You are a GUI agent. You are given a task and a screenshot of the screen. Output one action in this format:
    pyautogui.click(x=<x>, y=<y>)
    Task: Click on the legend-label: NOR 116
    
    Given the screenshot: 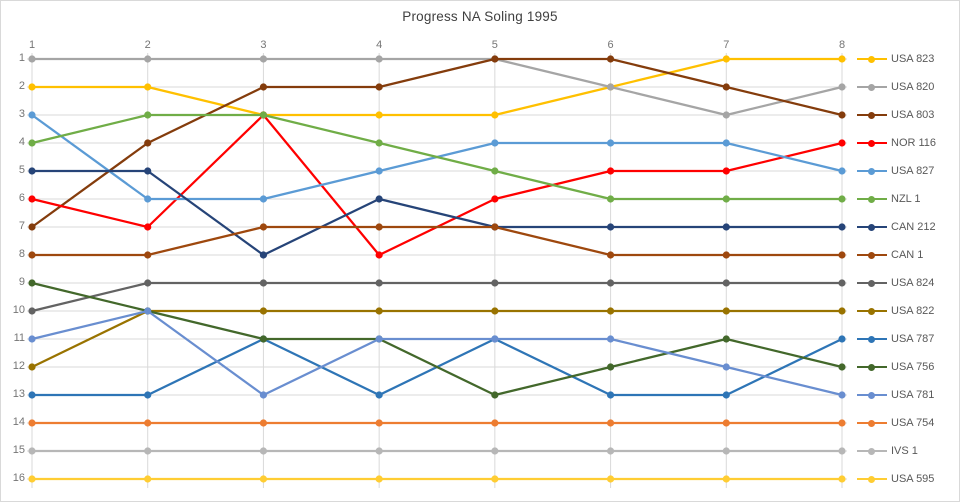 What is the action you would take?
    pyautogui.click(x=914, y=143)
    